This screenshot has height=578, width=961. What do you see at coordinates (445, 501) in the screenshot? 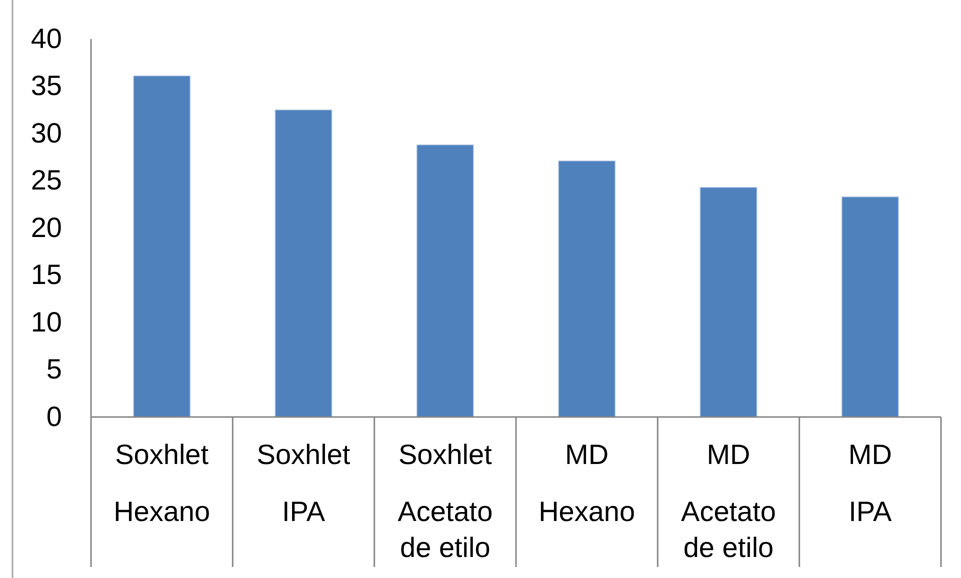
I see `x-tick-label: Soxhlet Acetato de etilo` at bounding box center [445, 501].